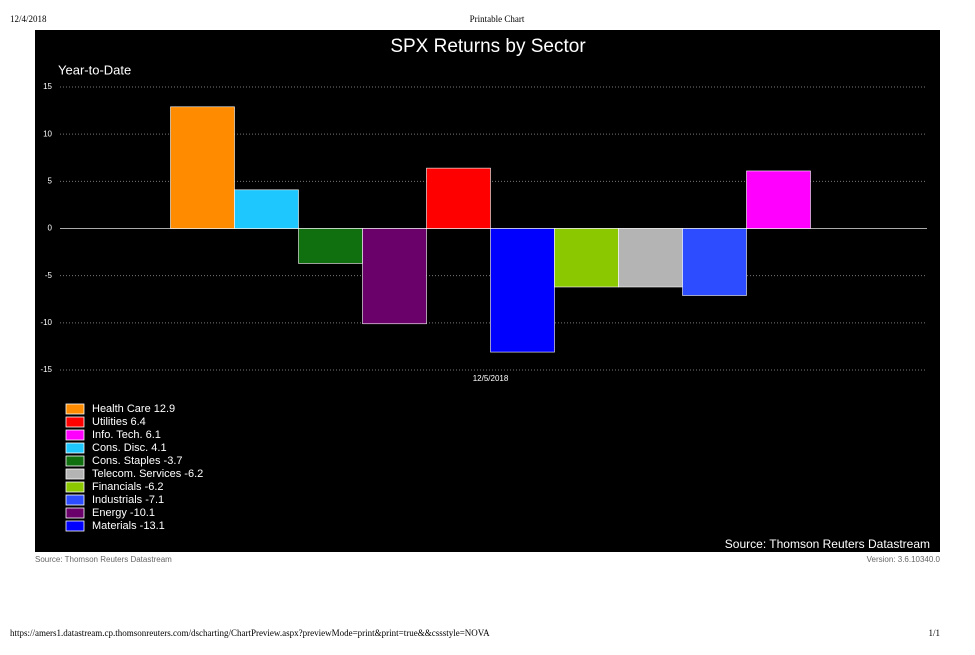 This screenshot has height=655, width=975. I want to click on legend-label: Energy -10.1, so click(123, 513).